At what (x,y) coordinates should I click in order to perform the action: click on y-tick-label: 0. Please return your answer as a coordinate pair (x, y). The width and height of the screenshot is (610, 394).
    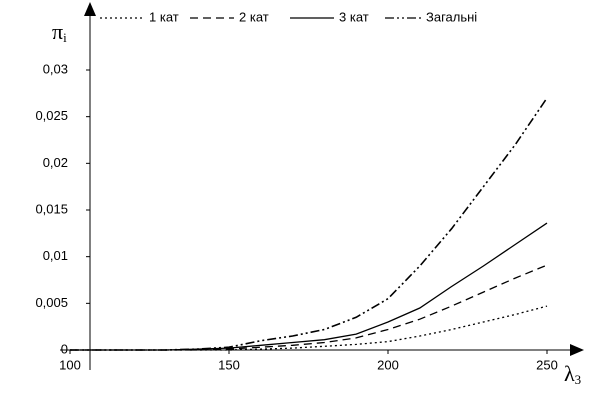
    Looking at the image, I should click on (64, 348).